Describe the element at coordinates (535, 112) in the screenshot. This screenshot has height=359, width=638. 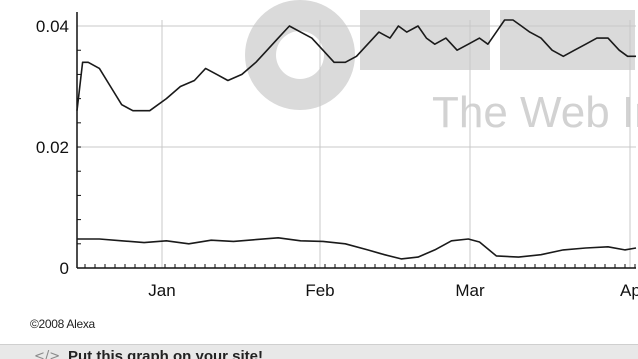
I see `watermark-tagline: The Web Infor` at that location.